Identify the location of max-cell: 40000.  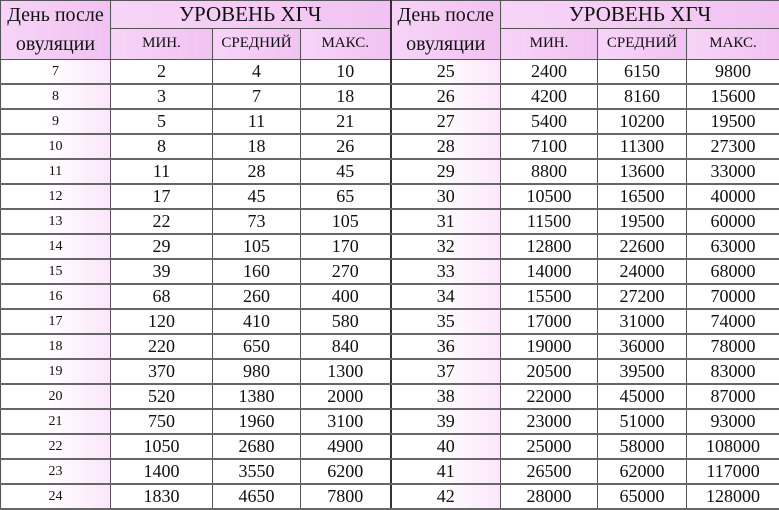
(733, 196).